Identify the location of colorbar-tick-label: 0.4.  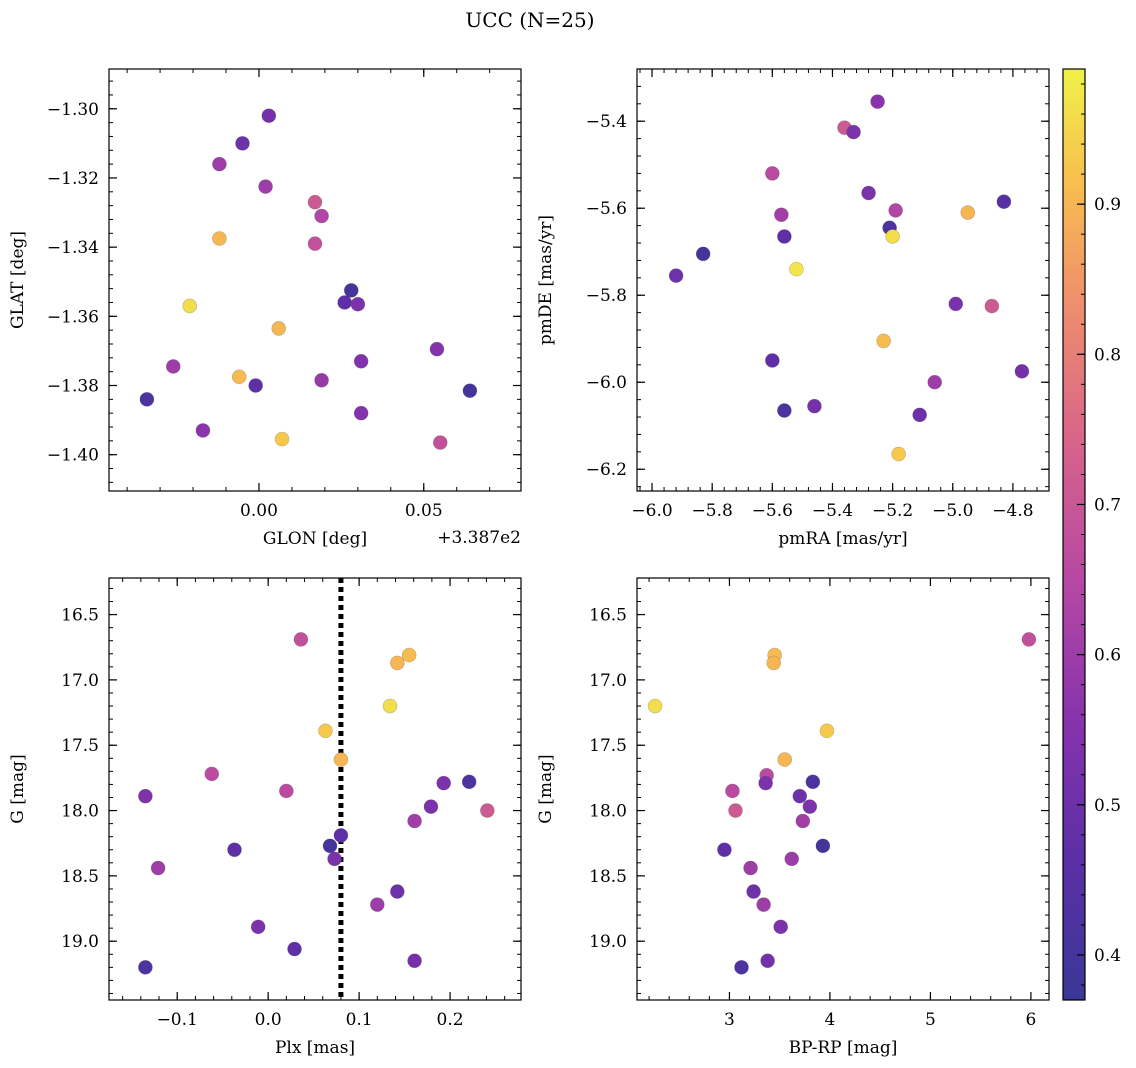
(1107, 956).